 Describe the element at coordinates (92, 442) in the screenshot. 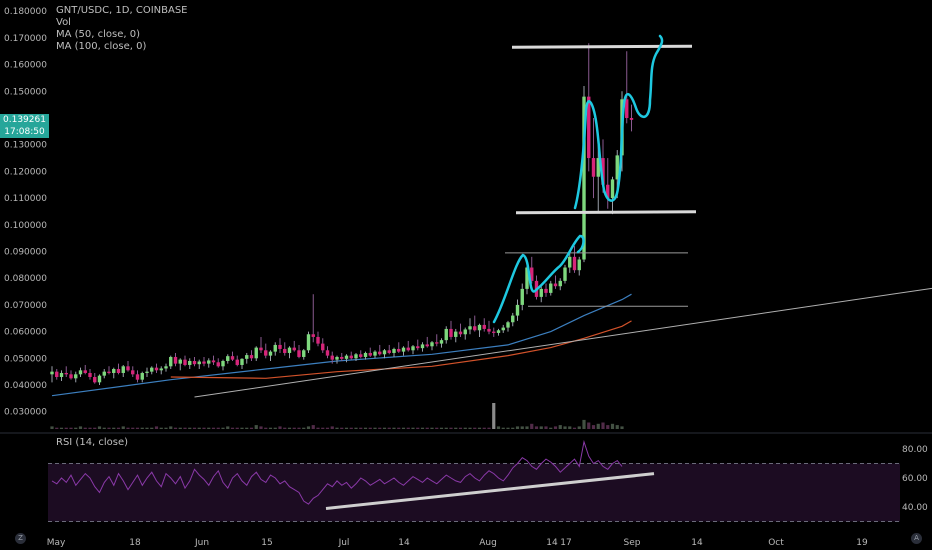

I see `rsi-label: RSI (14, close)` at that location.